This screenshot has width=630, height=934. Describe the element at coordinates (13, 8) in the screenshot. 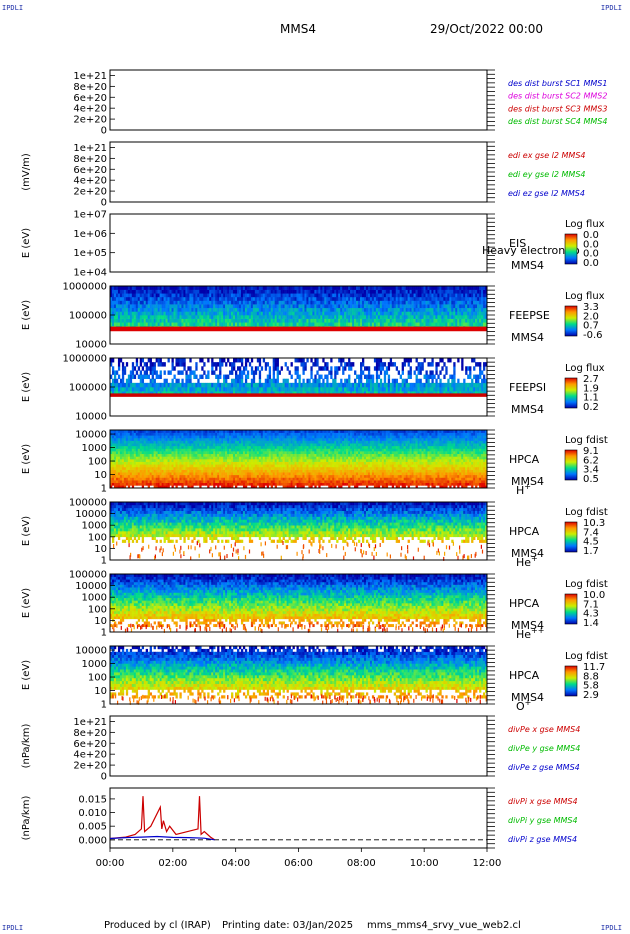

I see `corner-mark-top-left: IPDLI` at that location.